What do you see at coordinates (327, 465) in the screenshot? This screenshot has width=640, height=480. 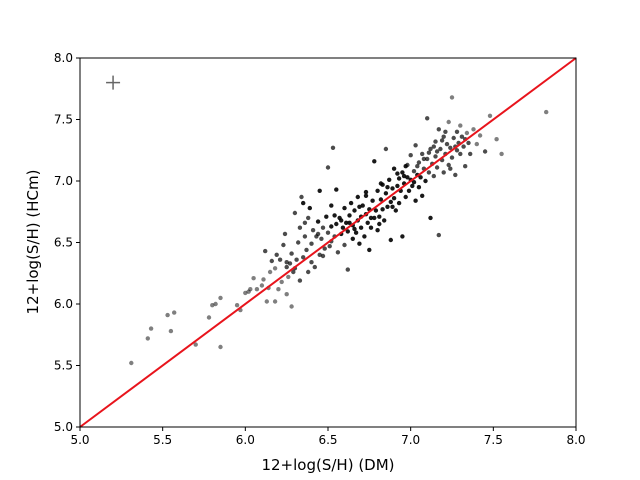 I see `x-axis-label: 12+log(S/H) (DM)` at bounding box center [327, 465].